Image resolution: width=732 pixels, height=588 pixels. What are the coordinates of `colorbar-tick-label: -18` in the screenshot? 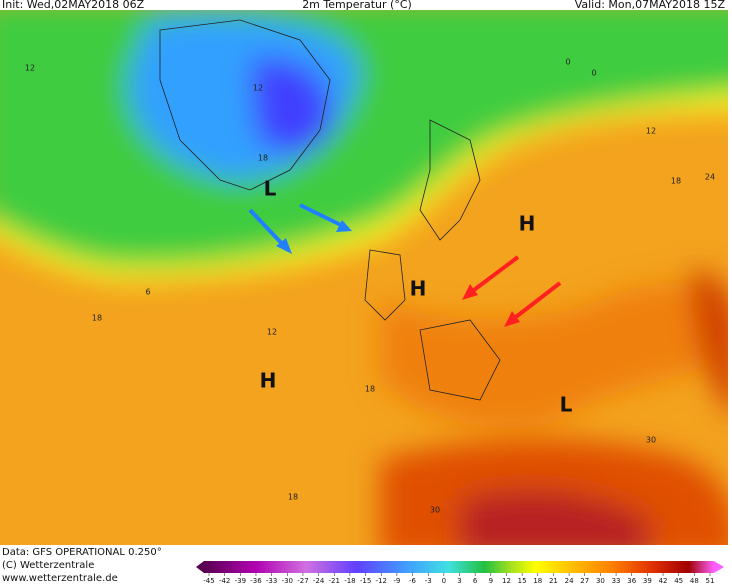 It's located at (349, 581).